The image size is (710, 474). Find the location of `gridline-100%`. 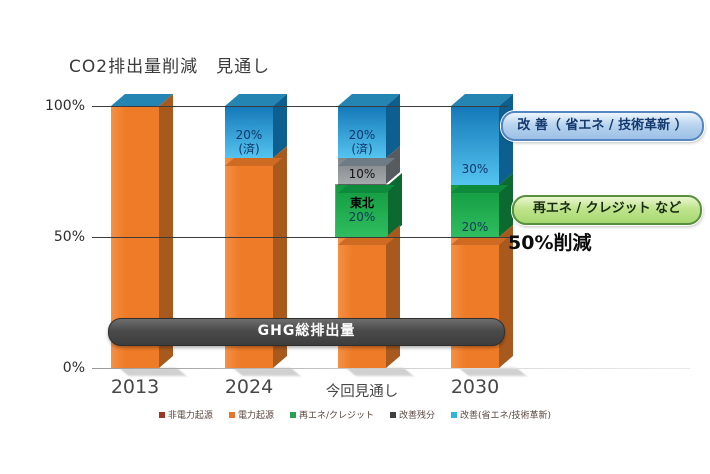

gridline-100% is located at coordinates (300, 106).